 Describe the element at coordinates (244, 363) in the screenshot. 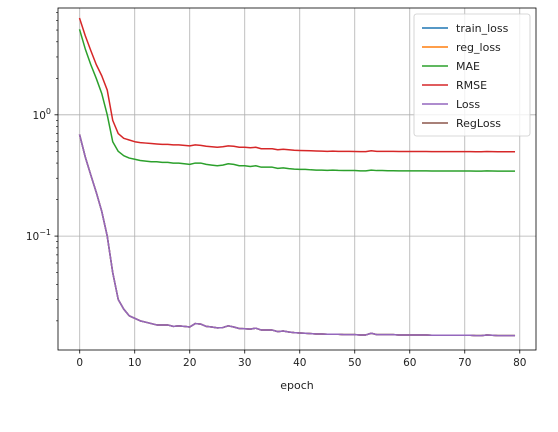

I see `x-tick-label: 30` at that location.